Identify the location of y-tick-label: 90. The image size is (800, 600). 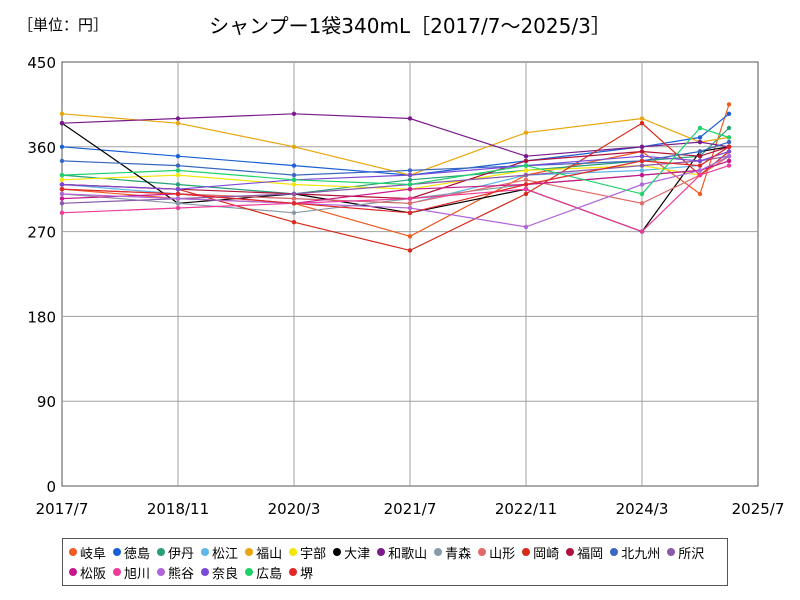
(46, 402).